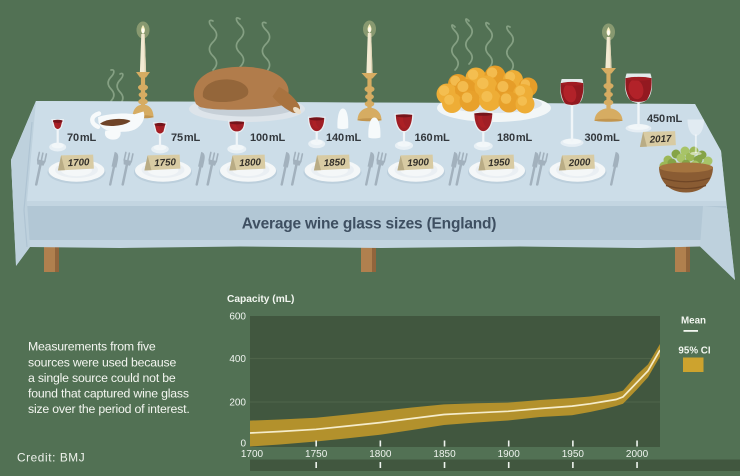  Describe the element at coordinates (108, 394) in the screenshot. I see `svg-text: found that captured wine glass` at that location.